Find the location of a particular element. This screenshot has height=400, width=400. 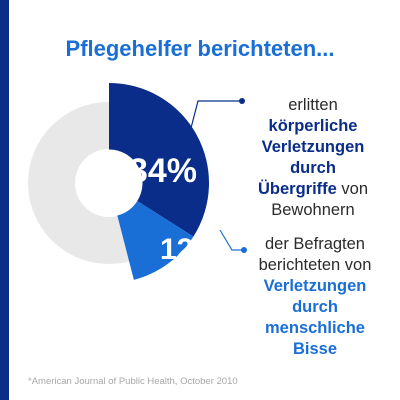

callout-line: erlitten is located at coordinates (313, 105).